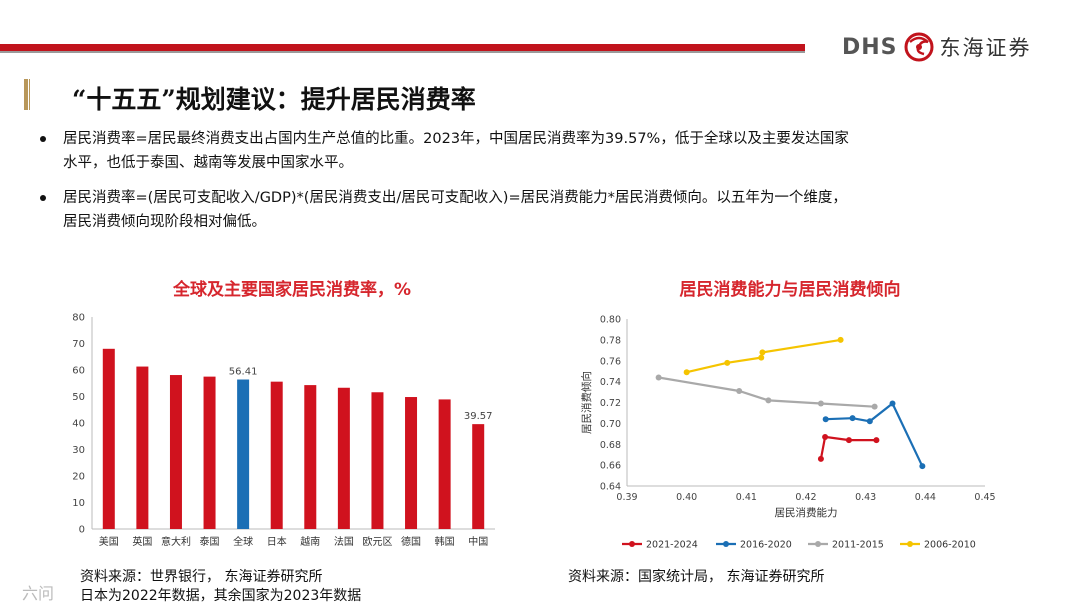 The image size is (1080, 608). Describe the element at coordinates (82, 530) in the screenshot. I see `y-tick-label: 0` at that location.